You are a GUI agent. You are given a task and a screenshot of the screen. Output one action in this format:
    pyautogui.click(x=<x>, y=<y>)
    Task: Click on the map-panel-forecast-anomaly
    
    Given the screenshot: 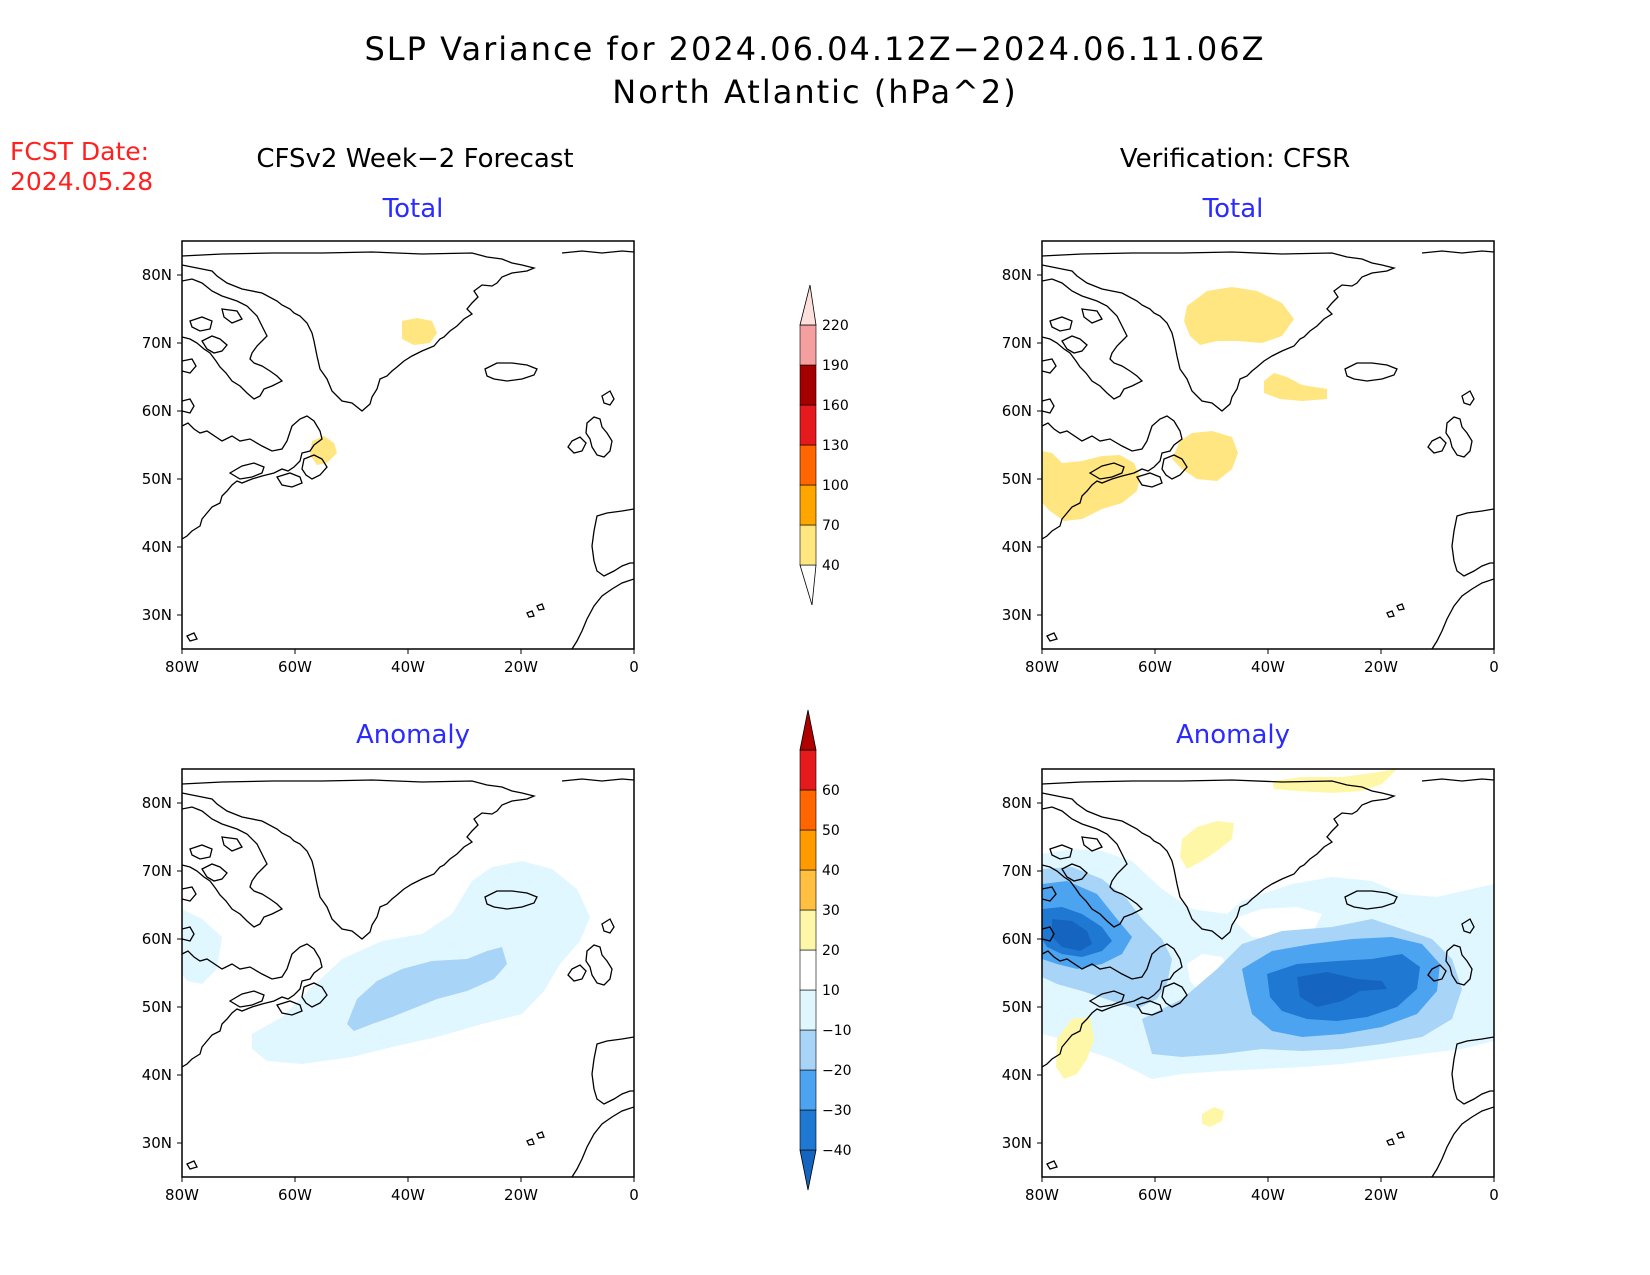 What is the action you would take?
    pyautogui.click(x=408, y=973)
    